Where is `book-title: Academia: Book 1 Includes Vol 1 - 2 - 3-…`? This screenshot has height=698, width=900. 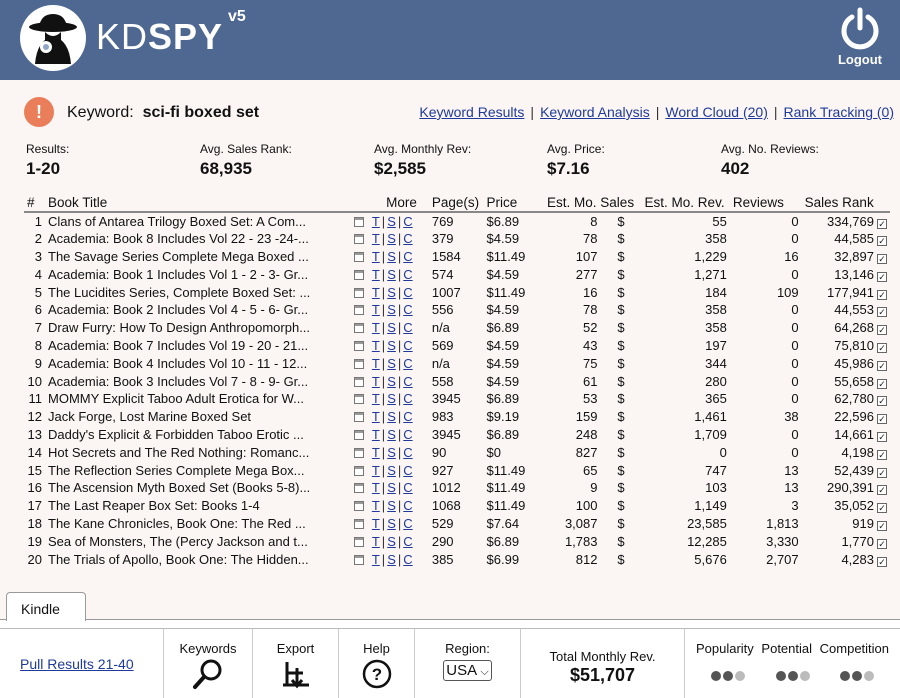 book-title: Academia: Book 1 Includes Vol 1 - 2 - 3-… is located at coordinates (178, 274).